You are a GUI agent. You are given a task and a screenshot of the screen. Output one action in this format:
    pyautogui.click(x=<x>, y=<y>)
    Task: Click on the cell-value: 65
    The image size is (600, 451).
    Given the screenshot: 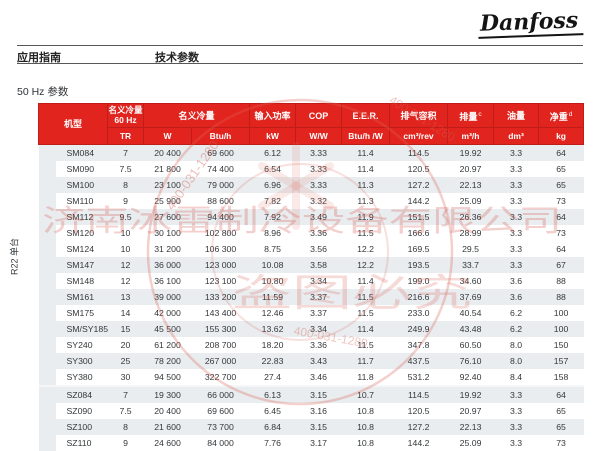 What is the action you would take?
    pyautogui.click(x=561, y=169)
    